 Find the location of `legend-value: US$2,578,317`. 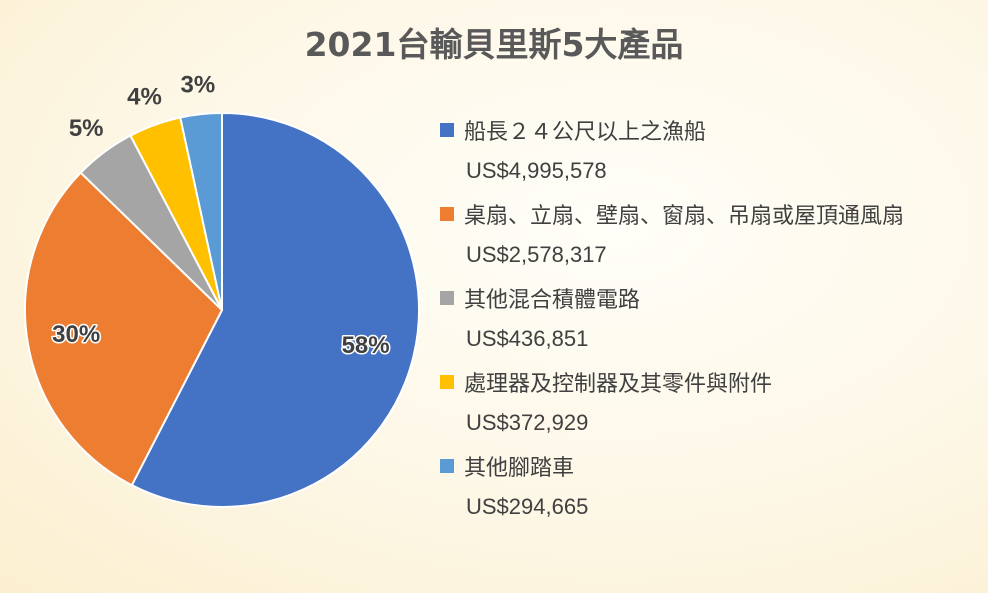

legend-value: US$2,578,317 is located at coordinates (536, 254).